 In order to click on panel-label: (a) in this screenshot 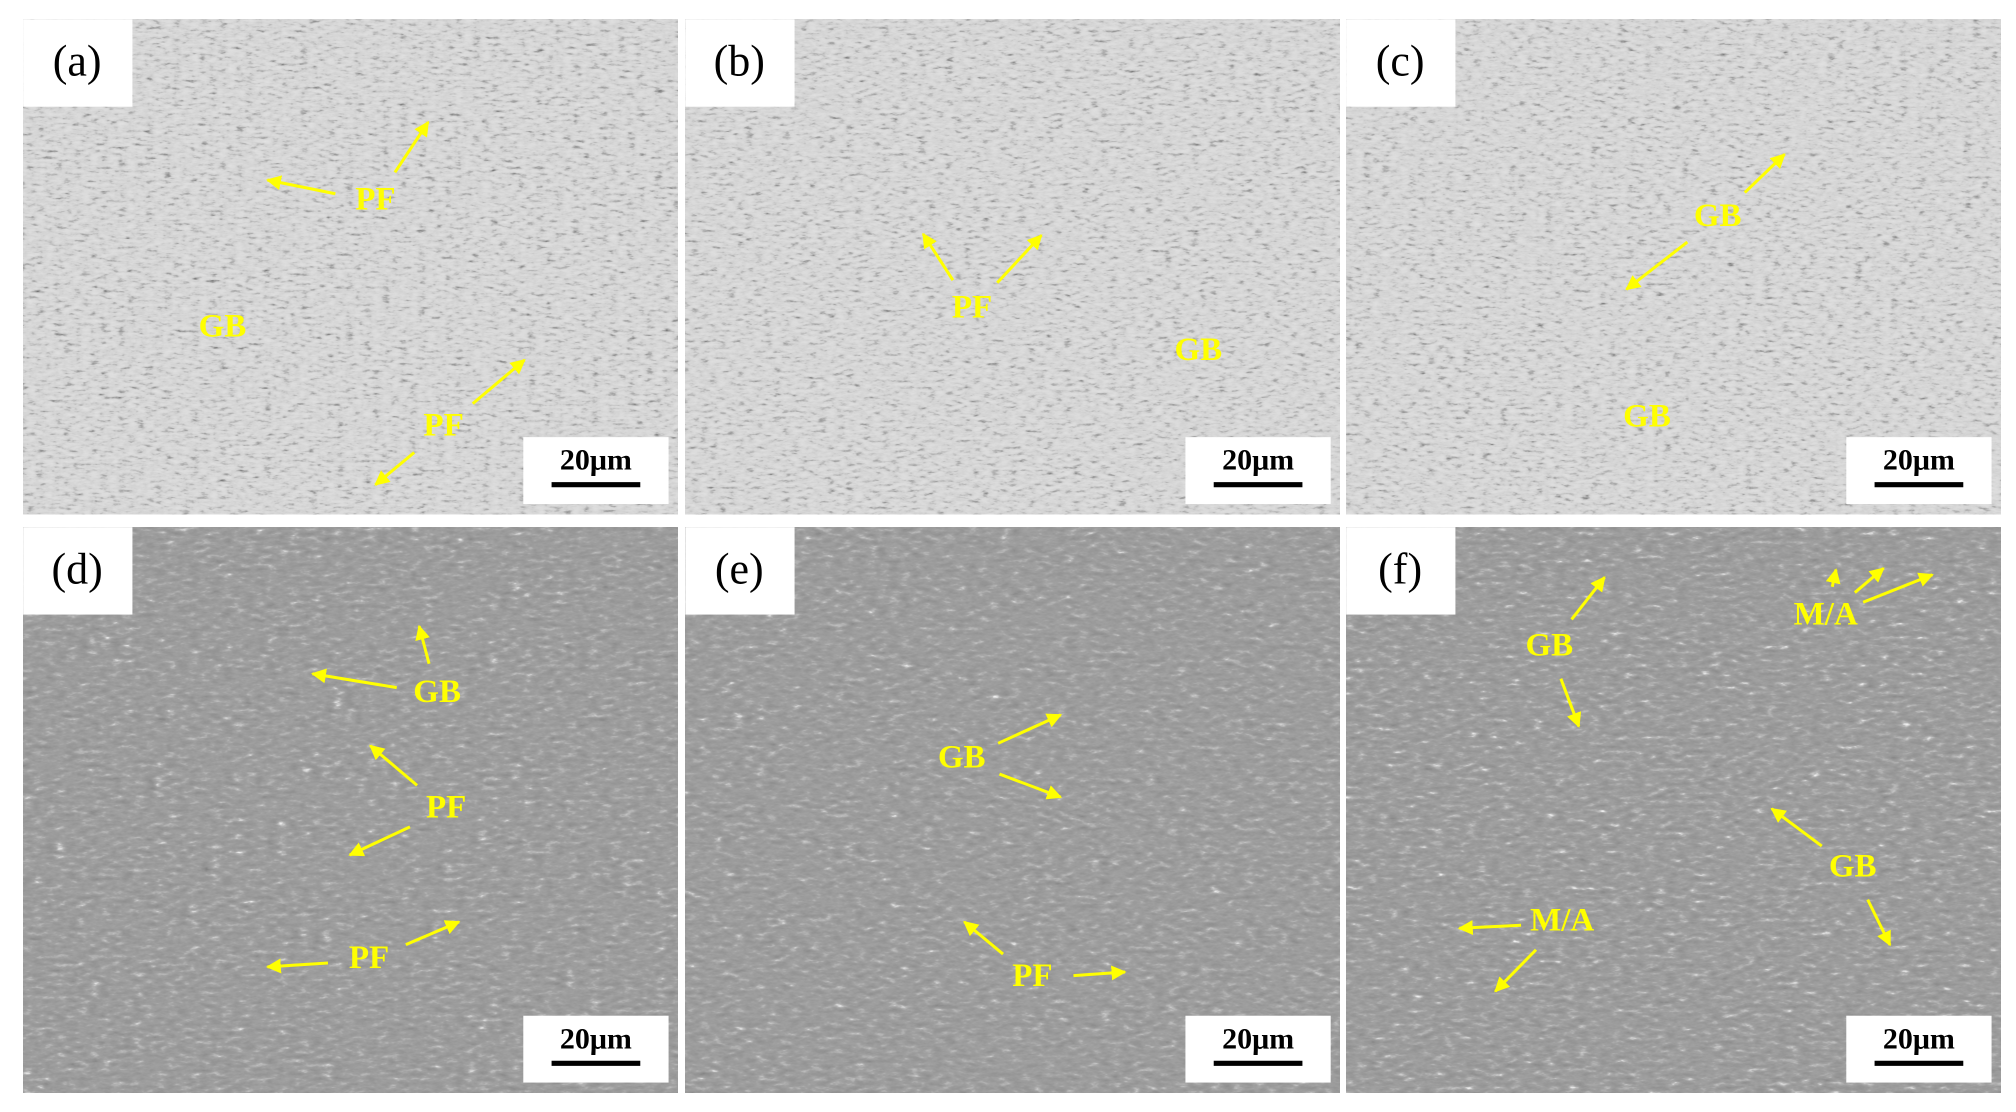, I will do `click(77, 61)`.